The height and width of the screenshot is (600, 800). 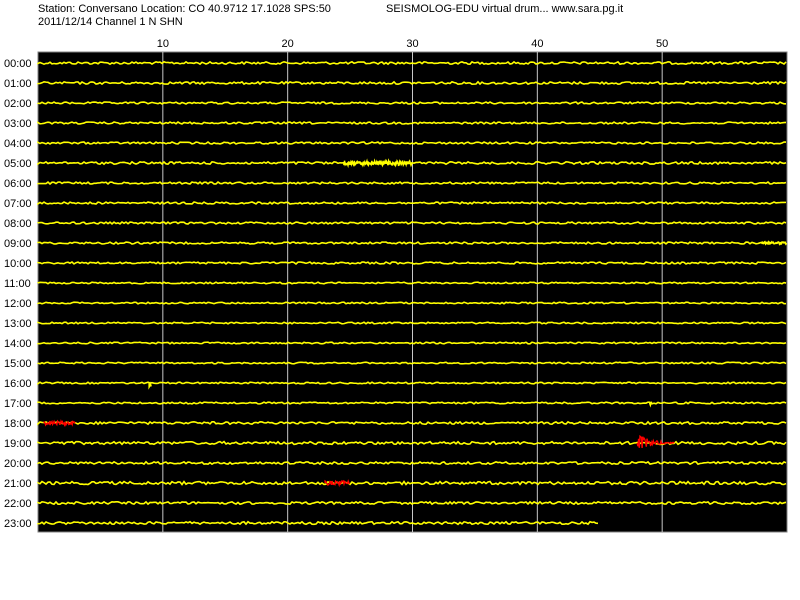 I want to click on hour-label: 05:00, so click(x=18, y=164).